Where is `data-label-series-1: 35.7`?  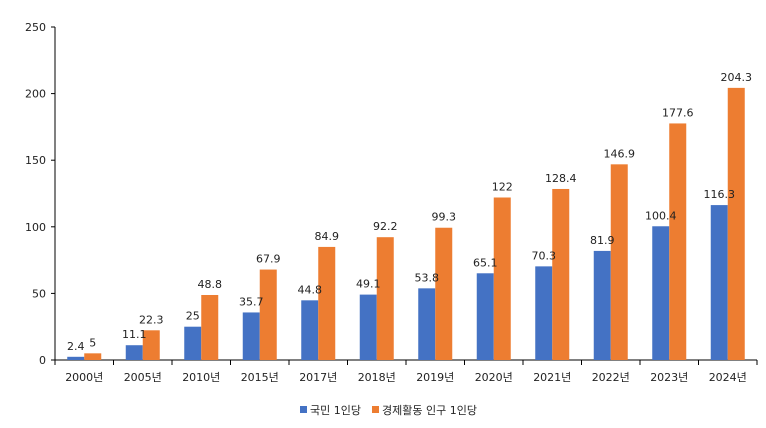
data-label-series-1: 35.7 is located at coordinates (251, 301).